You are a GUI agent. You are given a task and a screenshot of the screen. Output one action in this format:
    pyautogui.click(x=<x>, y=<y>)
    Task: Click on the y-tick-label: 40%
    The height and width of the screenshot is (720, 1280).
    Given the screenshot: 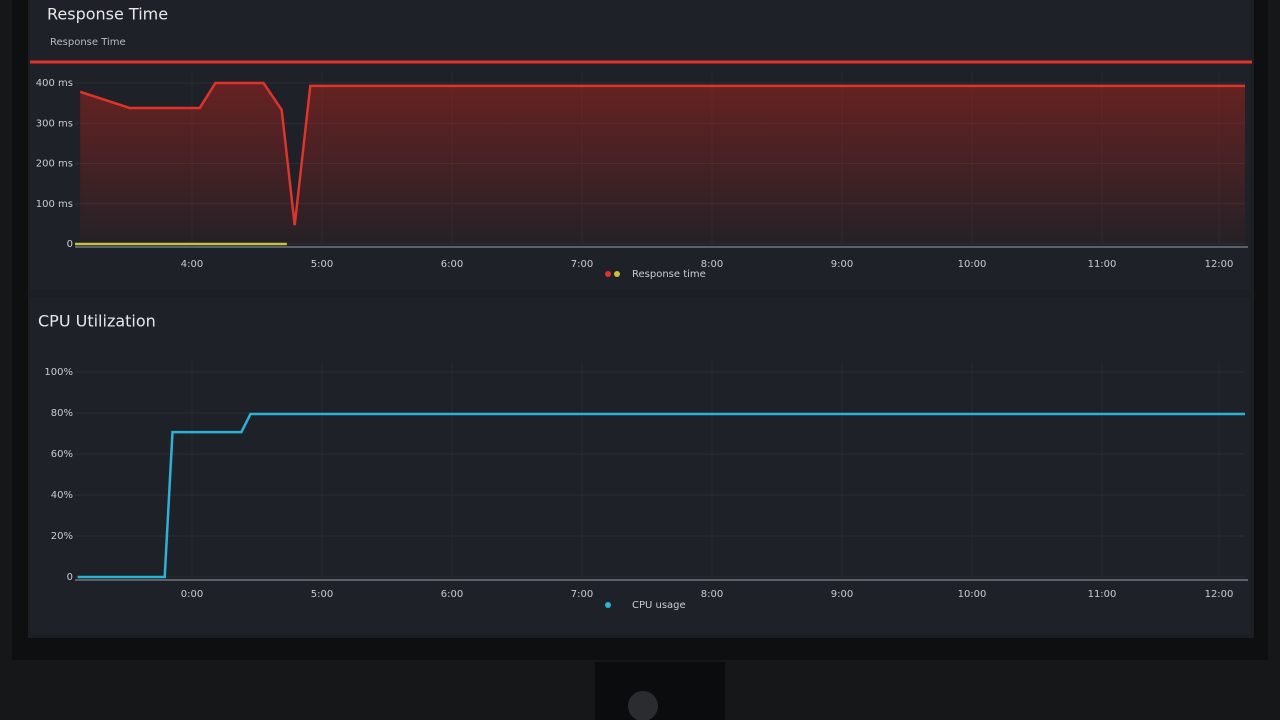 What is the action you would take?
    pyautogui.click(x=62, y=495)
    